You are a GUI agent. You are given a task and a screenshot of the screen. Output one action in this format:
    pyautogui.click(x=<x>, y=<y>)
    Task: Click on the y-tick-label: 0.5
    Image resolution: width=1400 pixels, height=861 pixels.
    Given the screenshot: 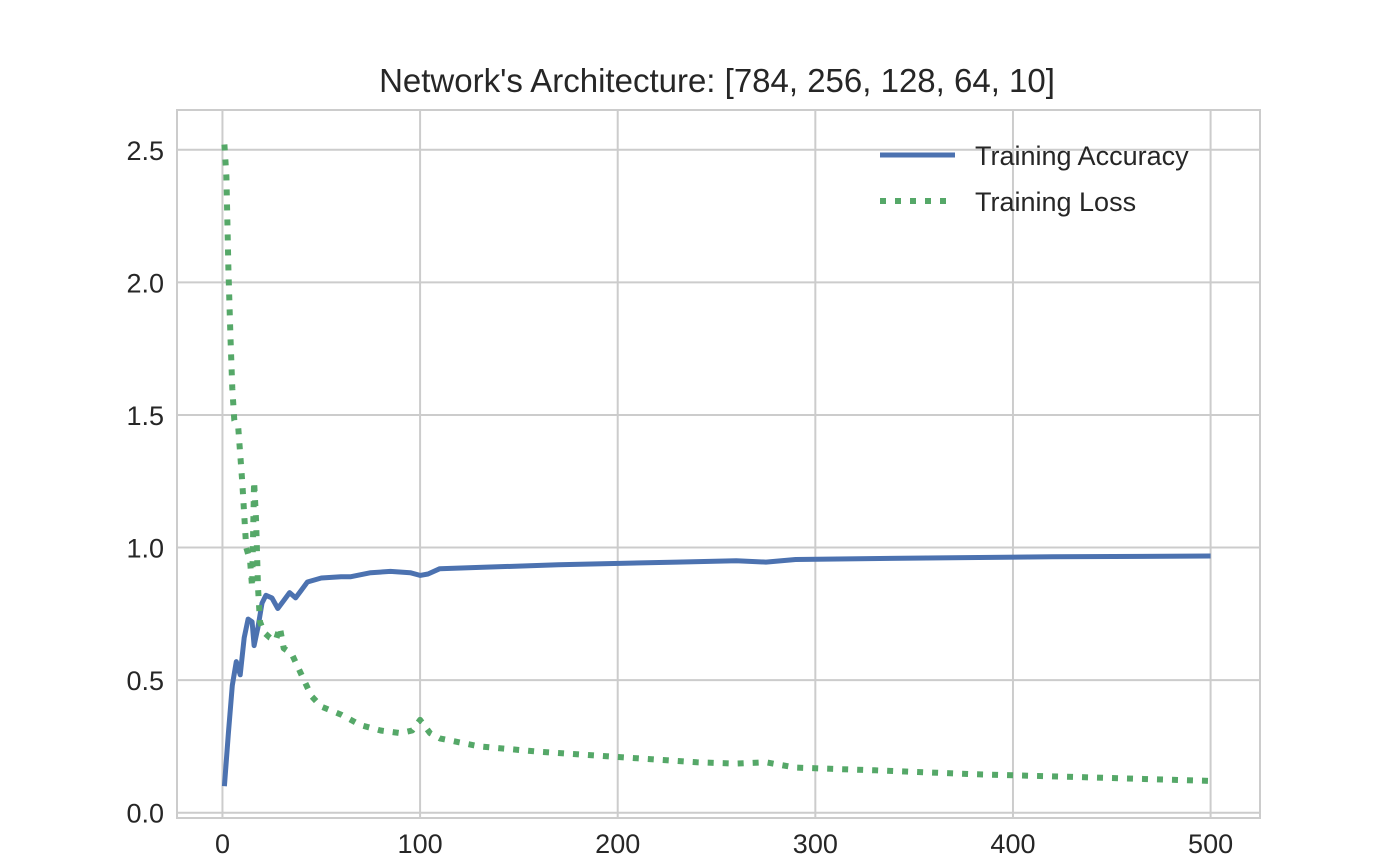 What is the action you would take?
    pyautogui.click(x=145, y=681)
    